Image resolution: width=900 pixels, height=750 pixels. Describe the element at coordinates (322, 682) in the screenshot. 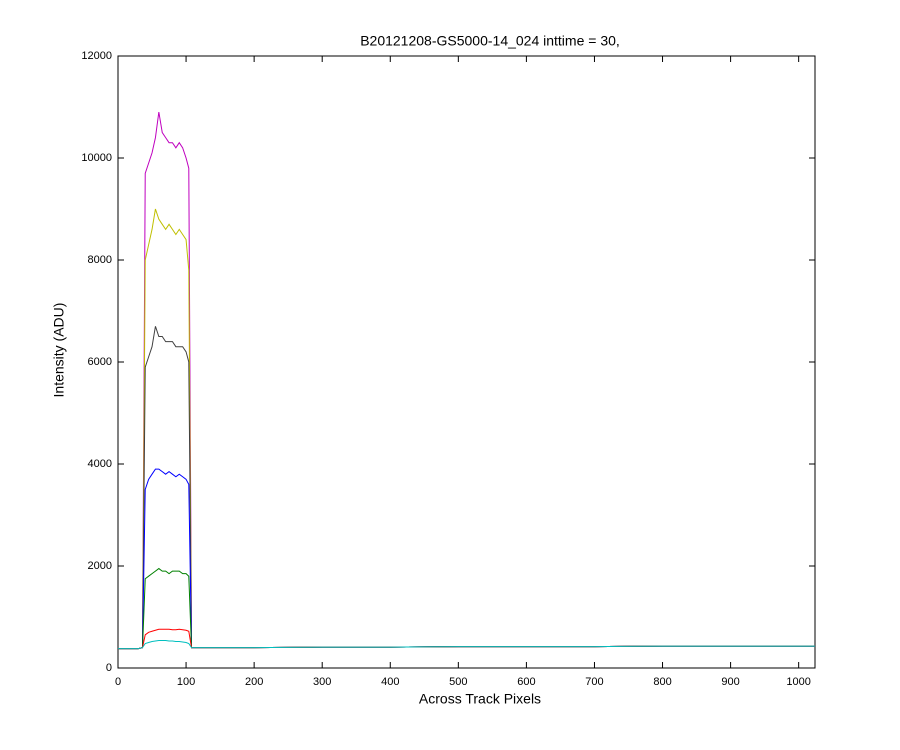

I see `x-tick-label: 300` at that location.